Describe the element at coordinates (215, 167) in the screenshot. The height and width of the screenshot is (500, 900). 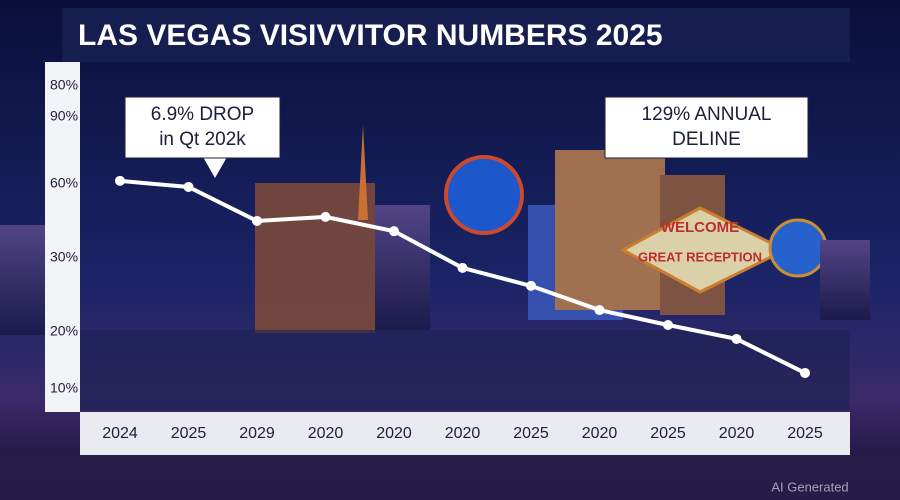
I see `annotation-pointer` at that location.